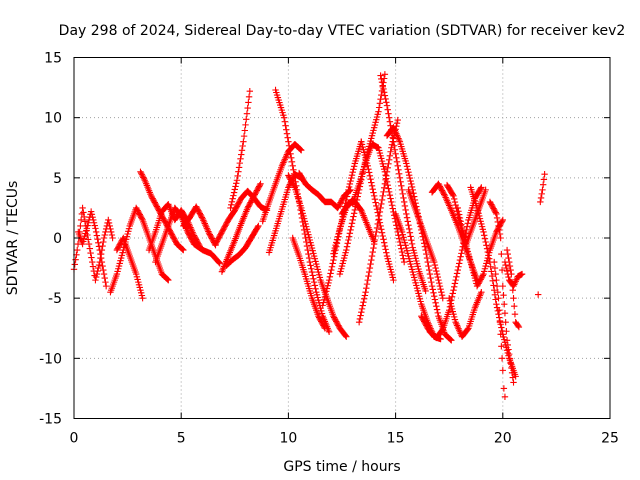 Image resolution: width=640 pixels, height=480 pixels. I want to click on x-tick-label: 15, so click(396, 439).